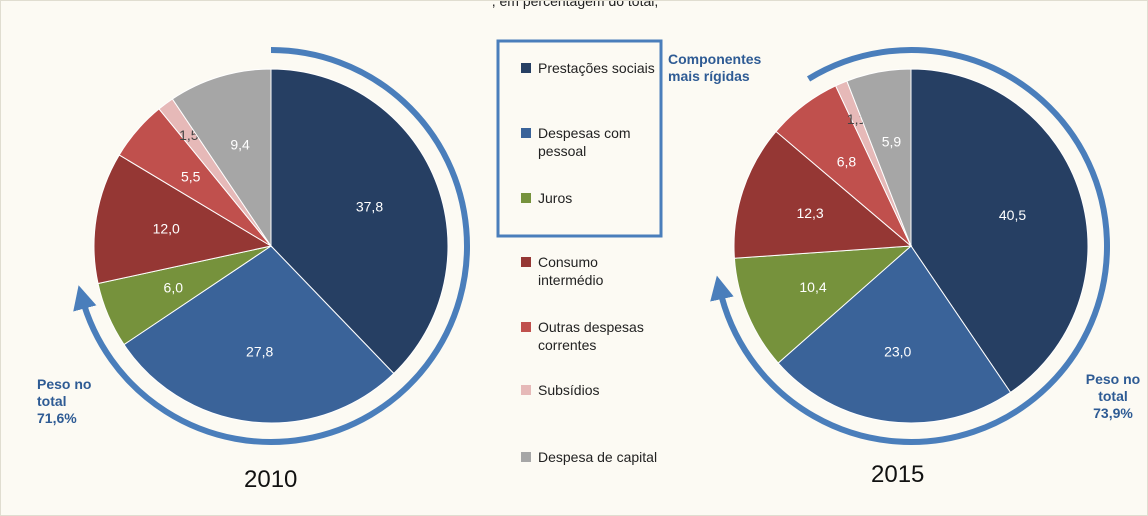 This screenshot has width=1148, height=516. What do you see at coordinates (898, 474) in the screenshot?
I see `pie-title: 2015` at bounding box center [898, 474].